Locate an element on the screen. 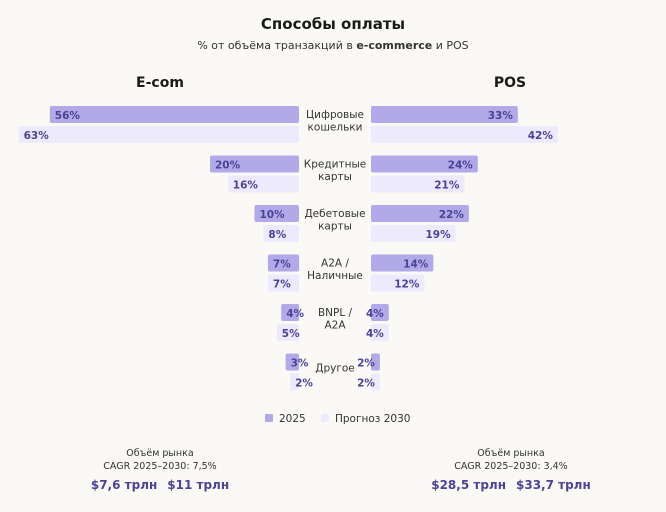 This screenshot has height=512, width=666. bar-pos-2025-0-label: 33% is located at coordinates (501, 116).